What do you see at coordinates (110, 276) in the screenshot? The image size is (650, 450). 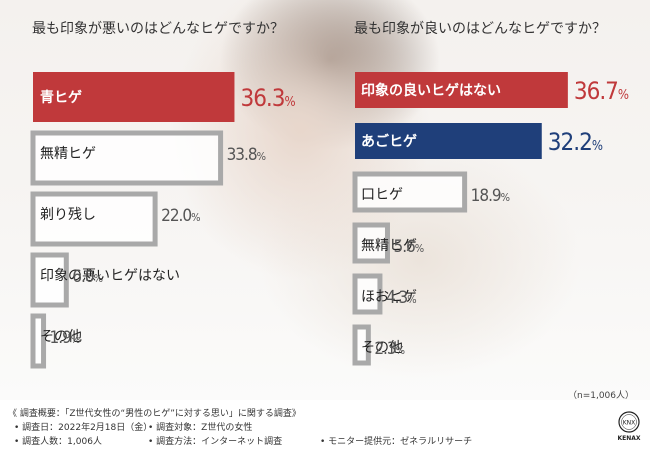 I see `bar-label-0-3: 印象の悪いヒゲはない` at bounding box center [110, 276].